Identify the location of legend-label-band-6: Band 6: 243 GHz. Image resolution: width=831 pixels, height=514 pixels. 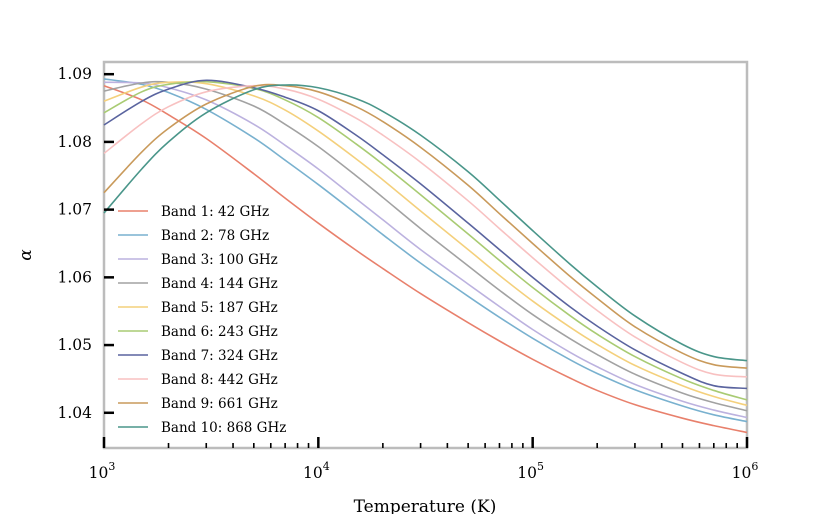
(219, 332).